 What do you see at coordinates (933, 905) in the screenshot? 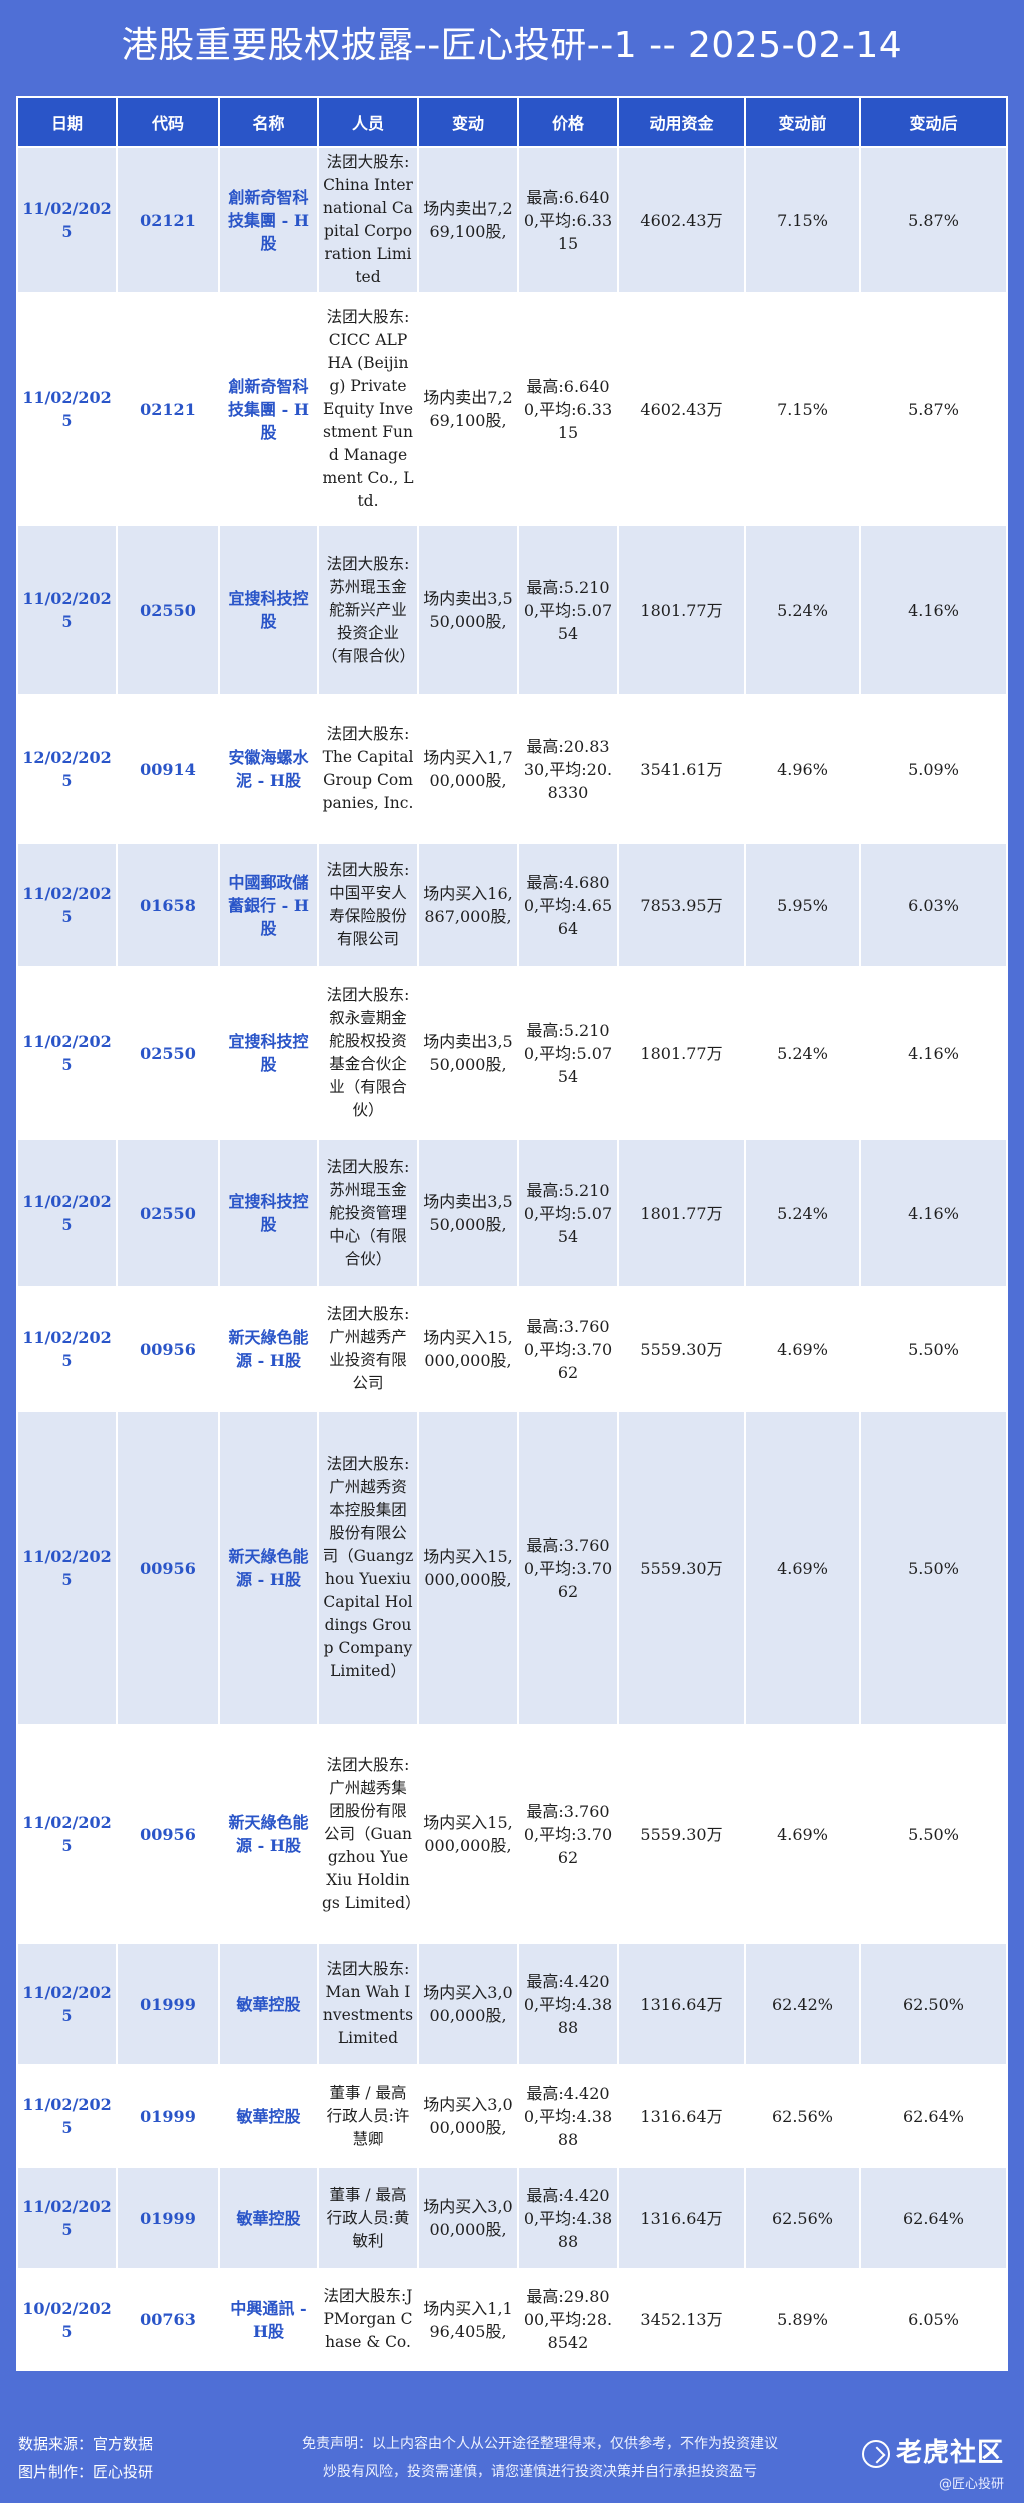
I see `cell-after: 6.03%` at bounding box center [933, 905].